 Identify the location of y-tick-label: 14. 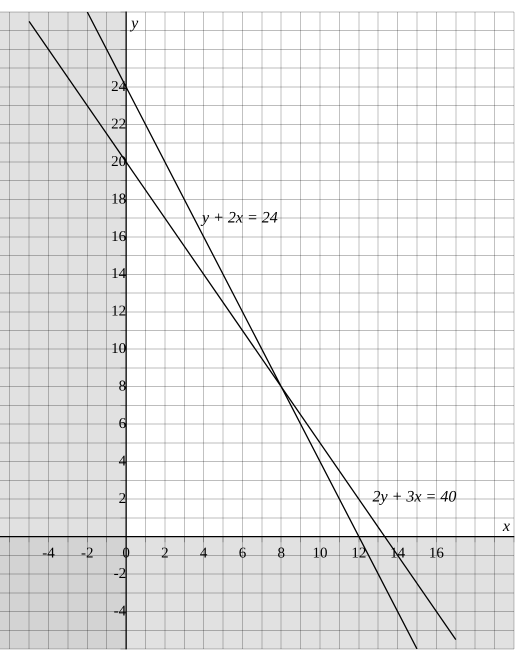
(119, 274).